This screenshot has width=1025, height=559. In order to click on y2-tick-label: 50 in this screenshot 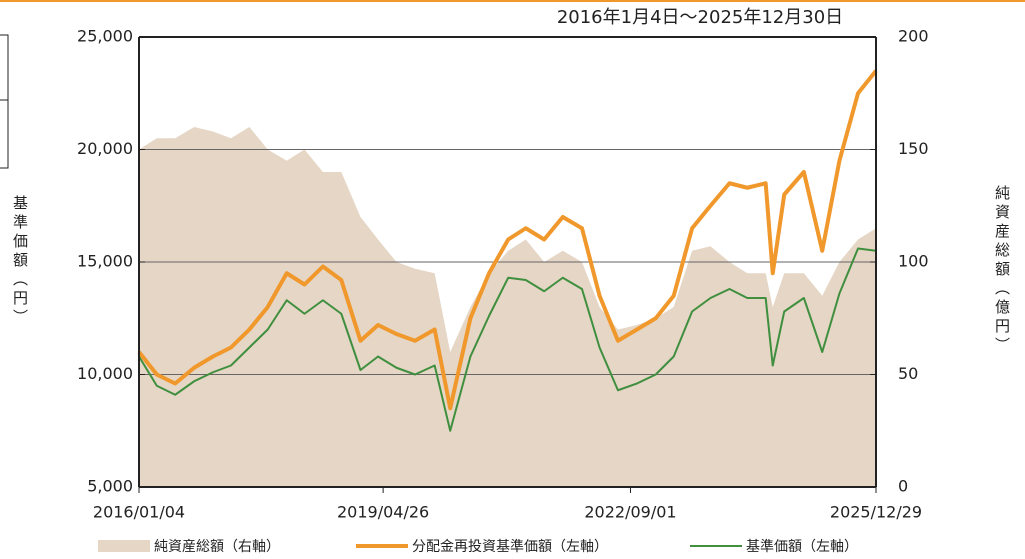, I will do `click(908, 373)`.